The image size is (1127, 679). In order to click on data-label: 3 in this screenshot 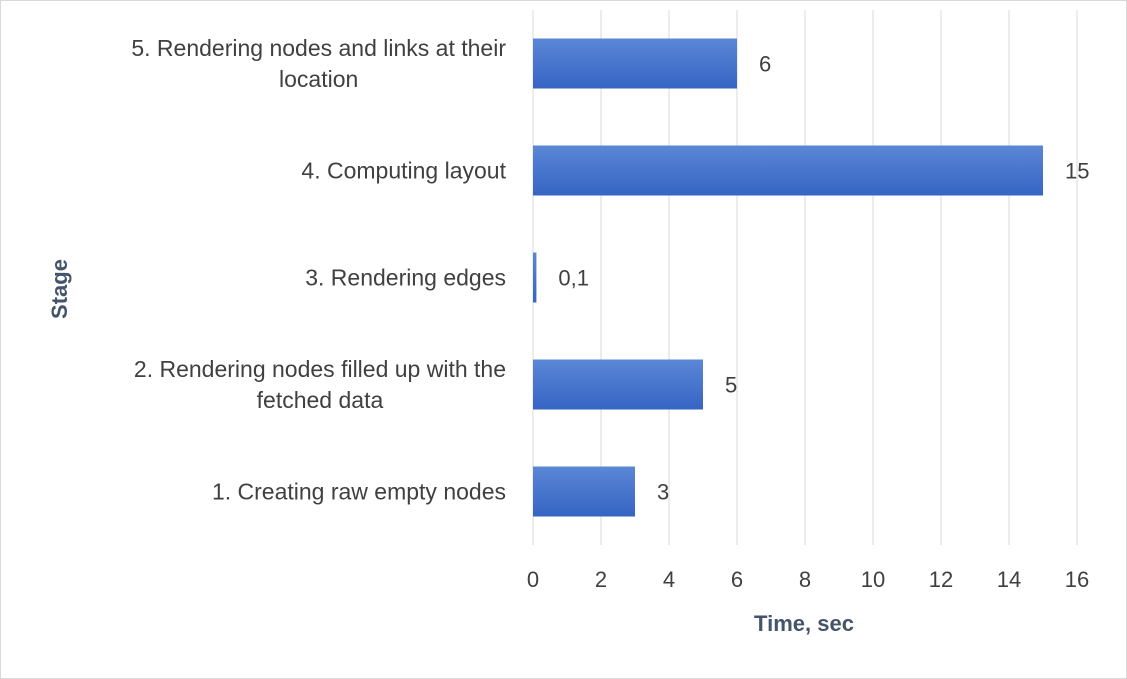, I will do `click(663, 492)`.